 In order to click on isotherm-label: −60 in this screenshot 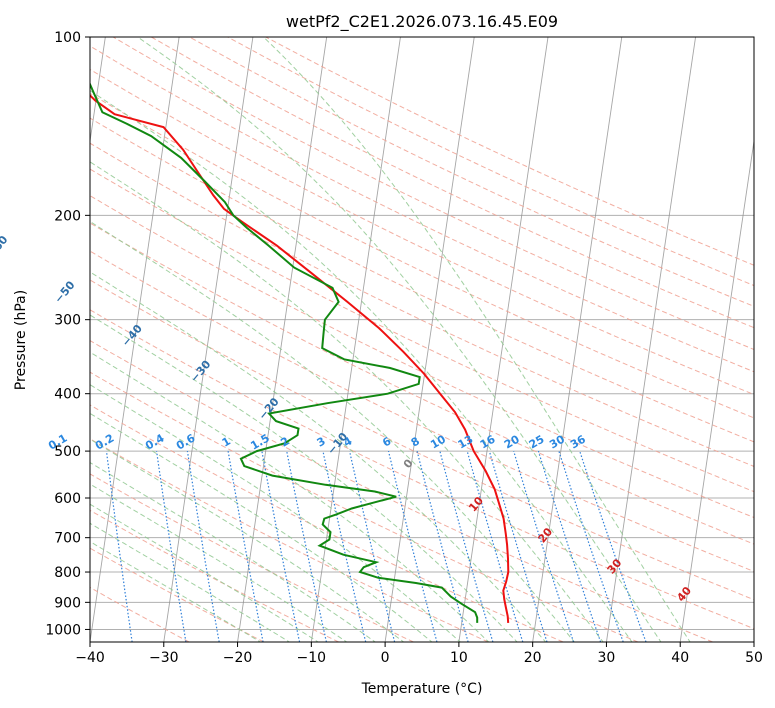, I will do `click(5, 246)`.